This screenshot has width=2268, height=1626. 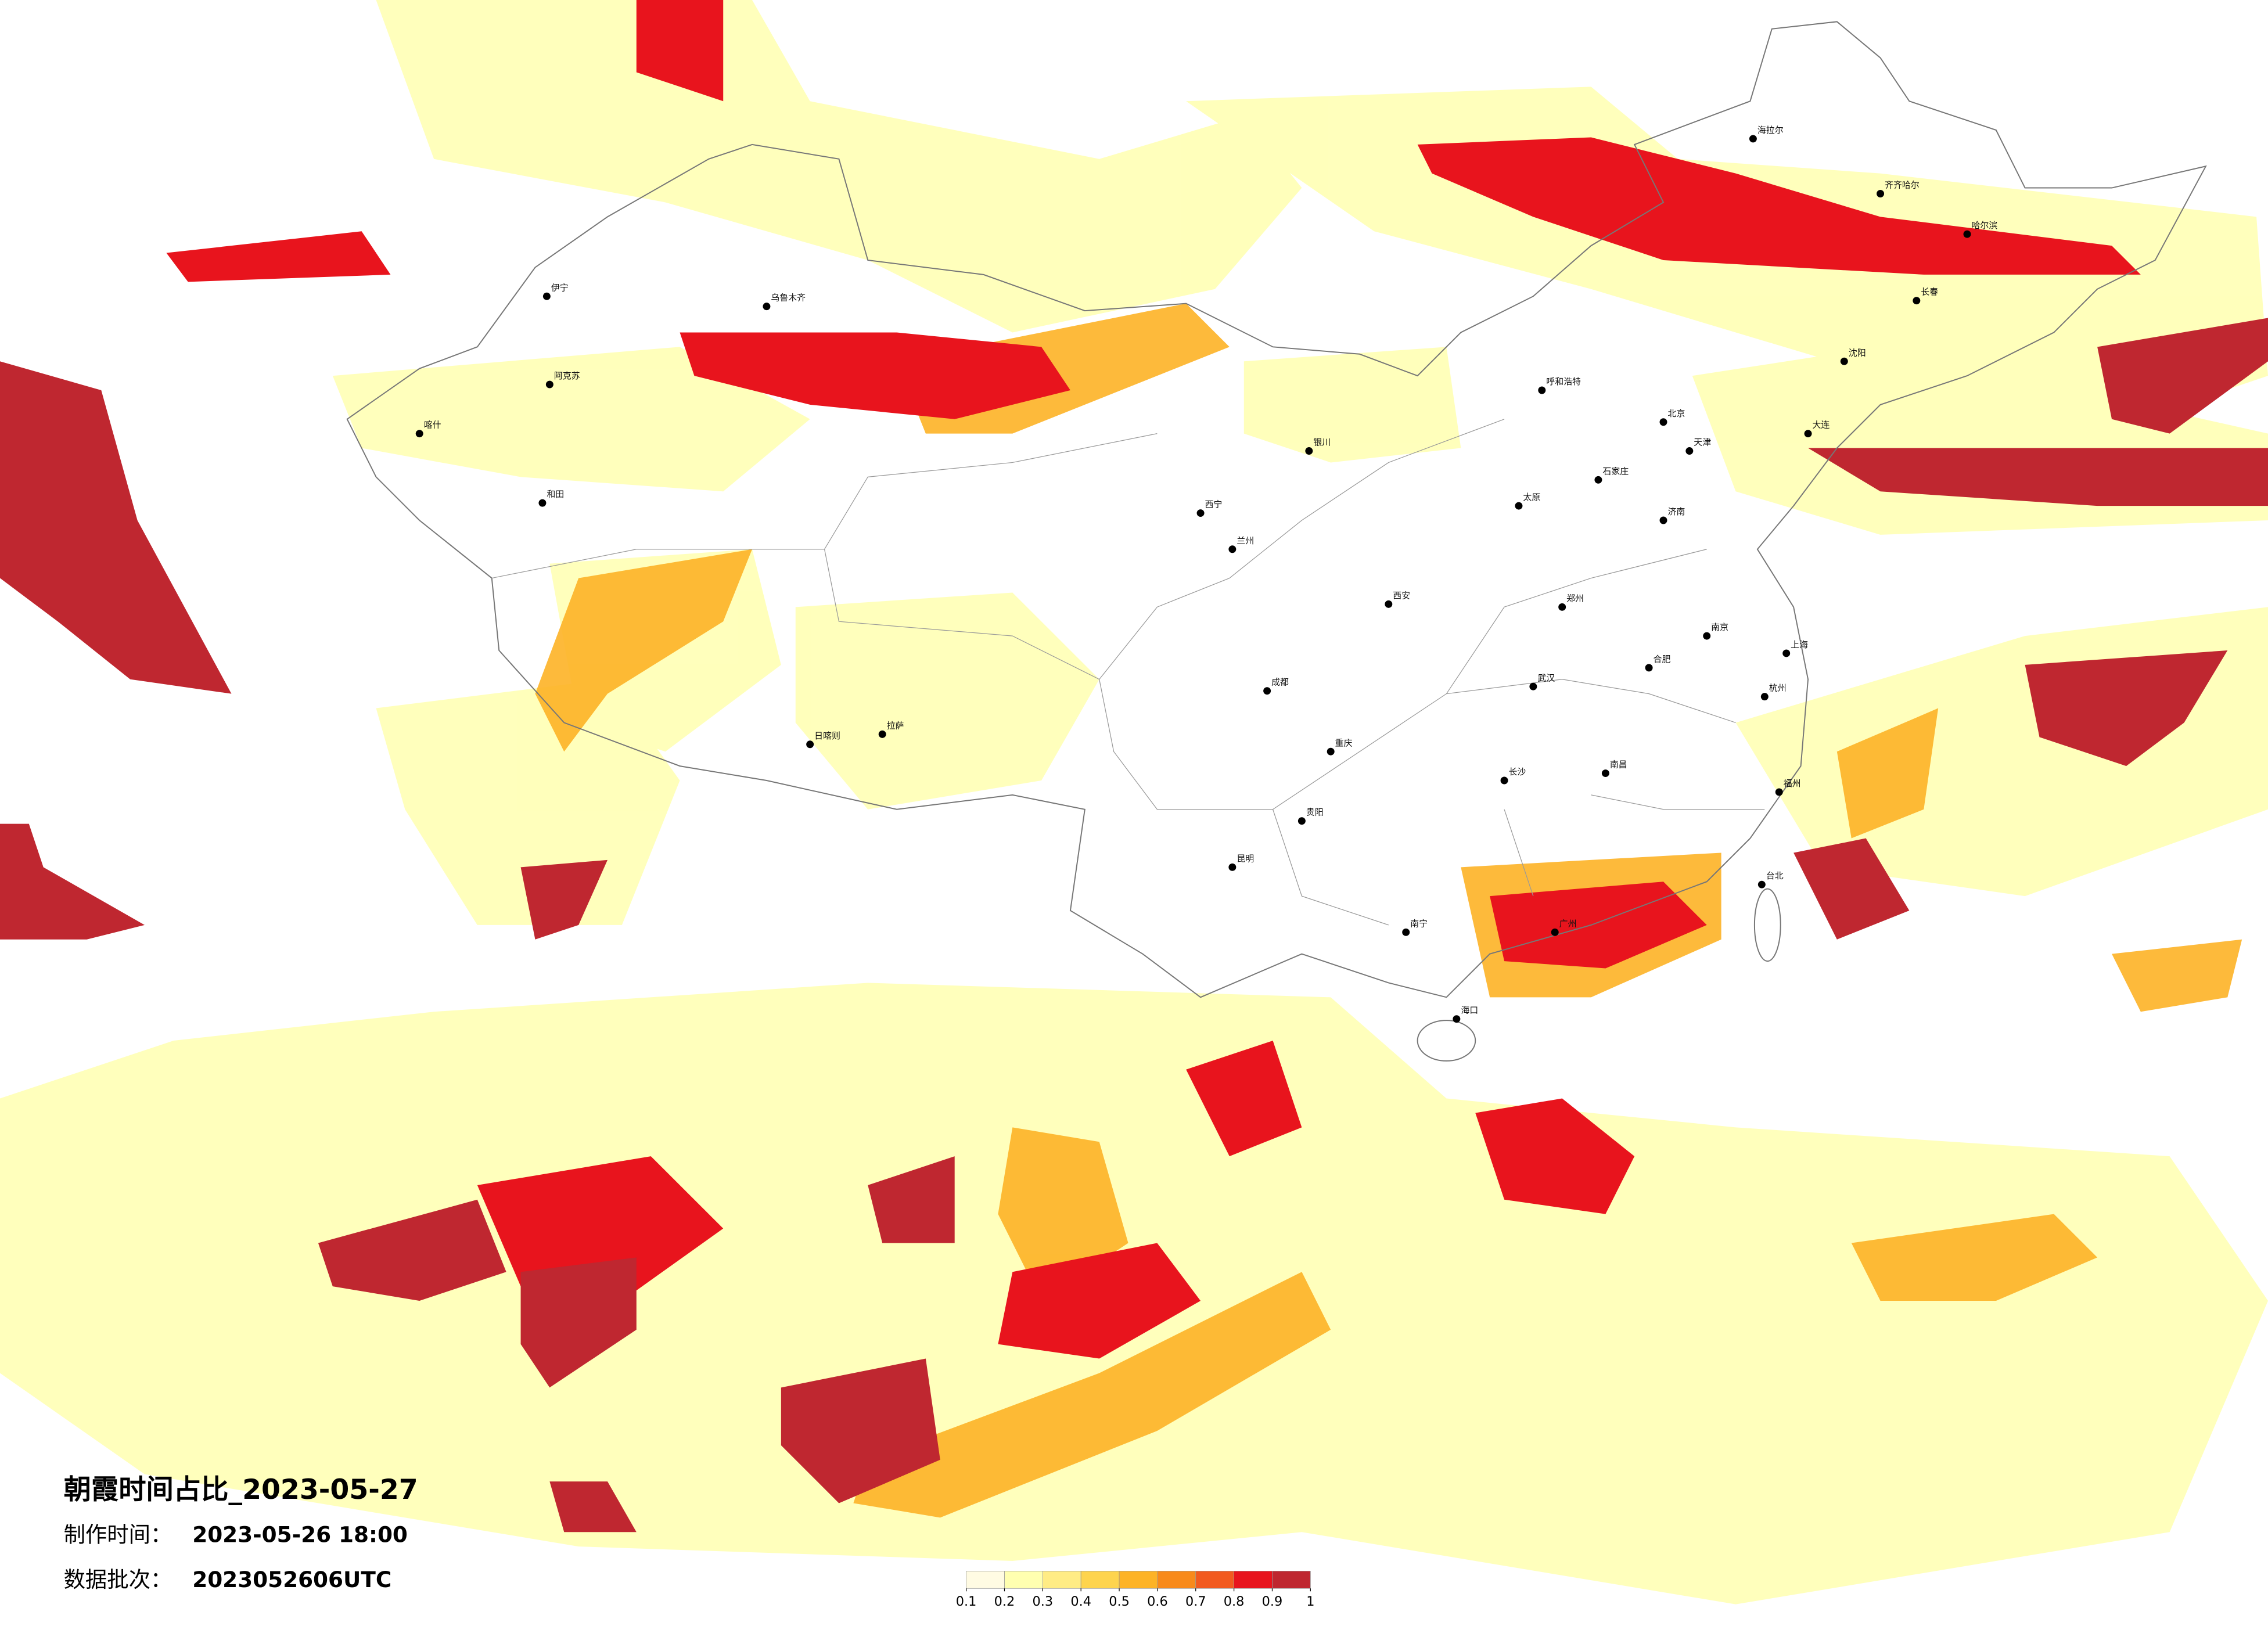 What do you see at coordinates (1135, 1590) in the screenshot?
I see `colorbar: 0.1 0.2 0.3 0.4 0.5 0.6 0.7 0.8 0.9 1` at bounding box center [1135, 1590].